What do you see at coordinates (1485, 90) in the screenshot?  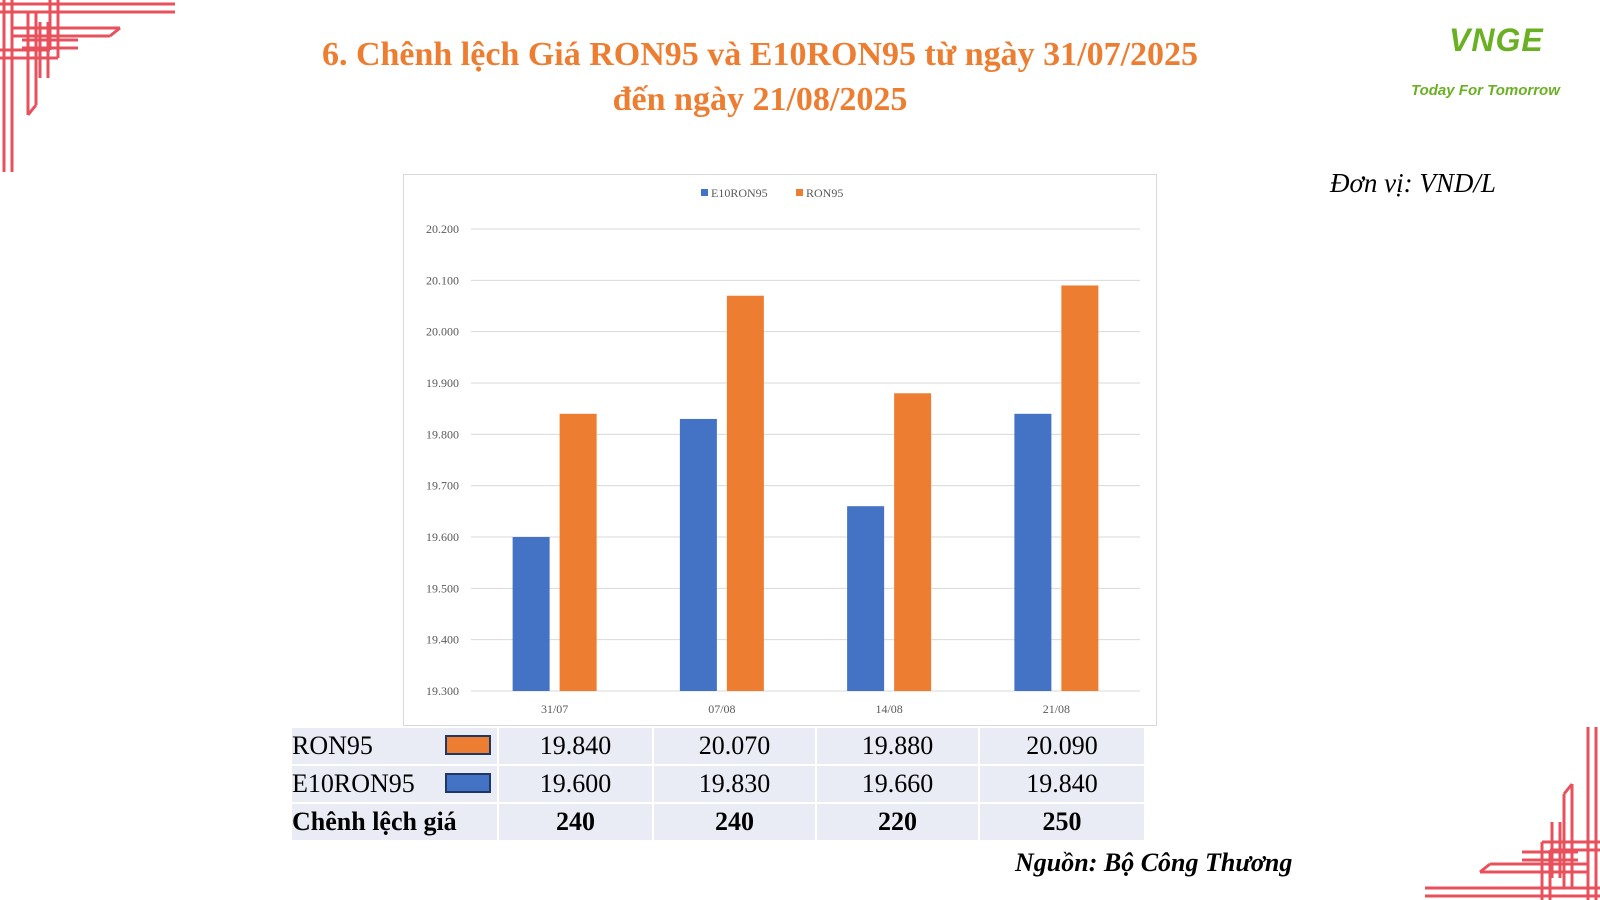 I see `logo-tagline: Today For Tomorrow` at bounding box center [1485, 90].